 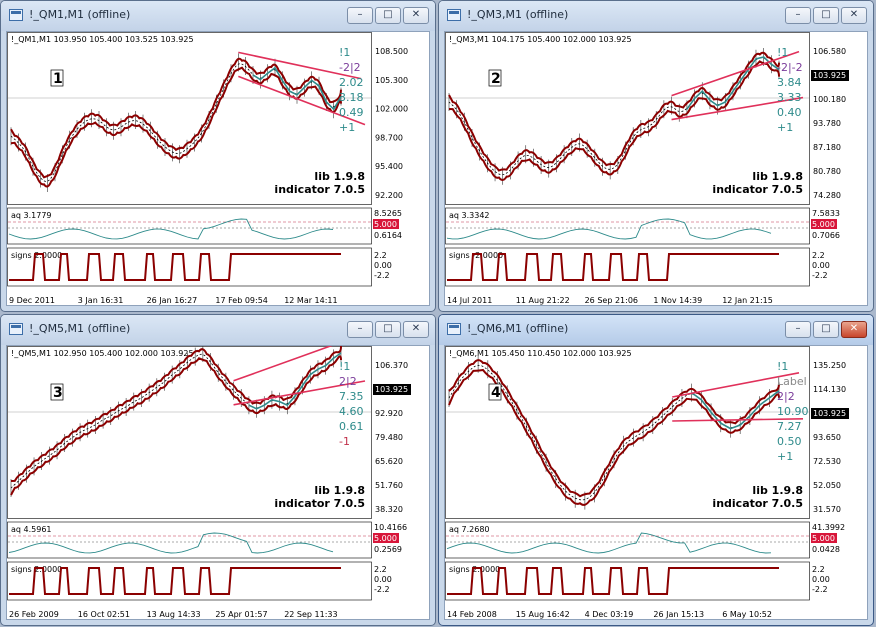 What do you see at coordinates (380, 255) in the screenshot?
I see `signs-axis-label: 2.2` at bounding box center [380, 255].